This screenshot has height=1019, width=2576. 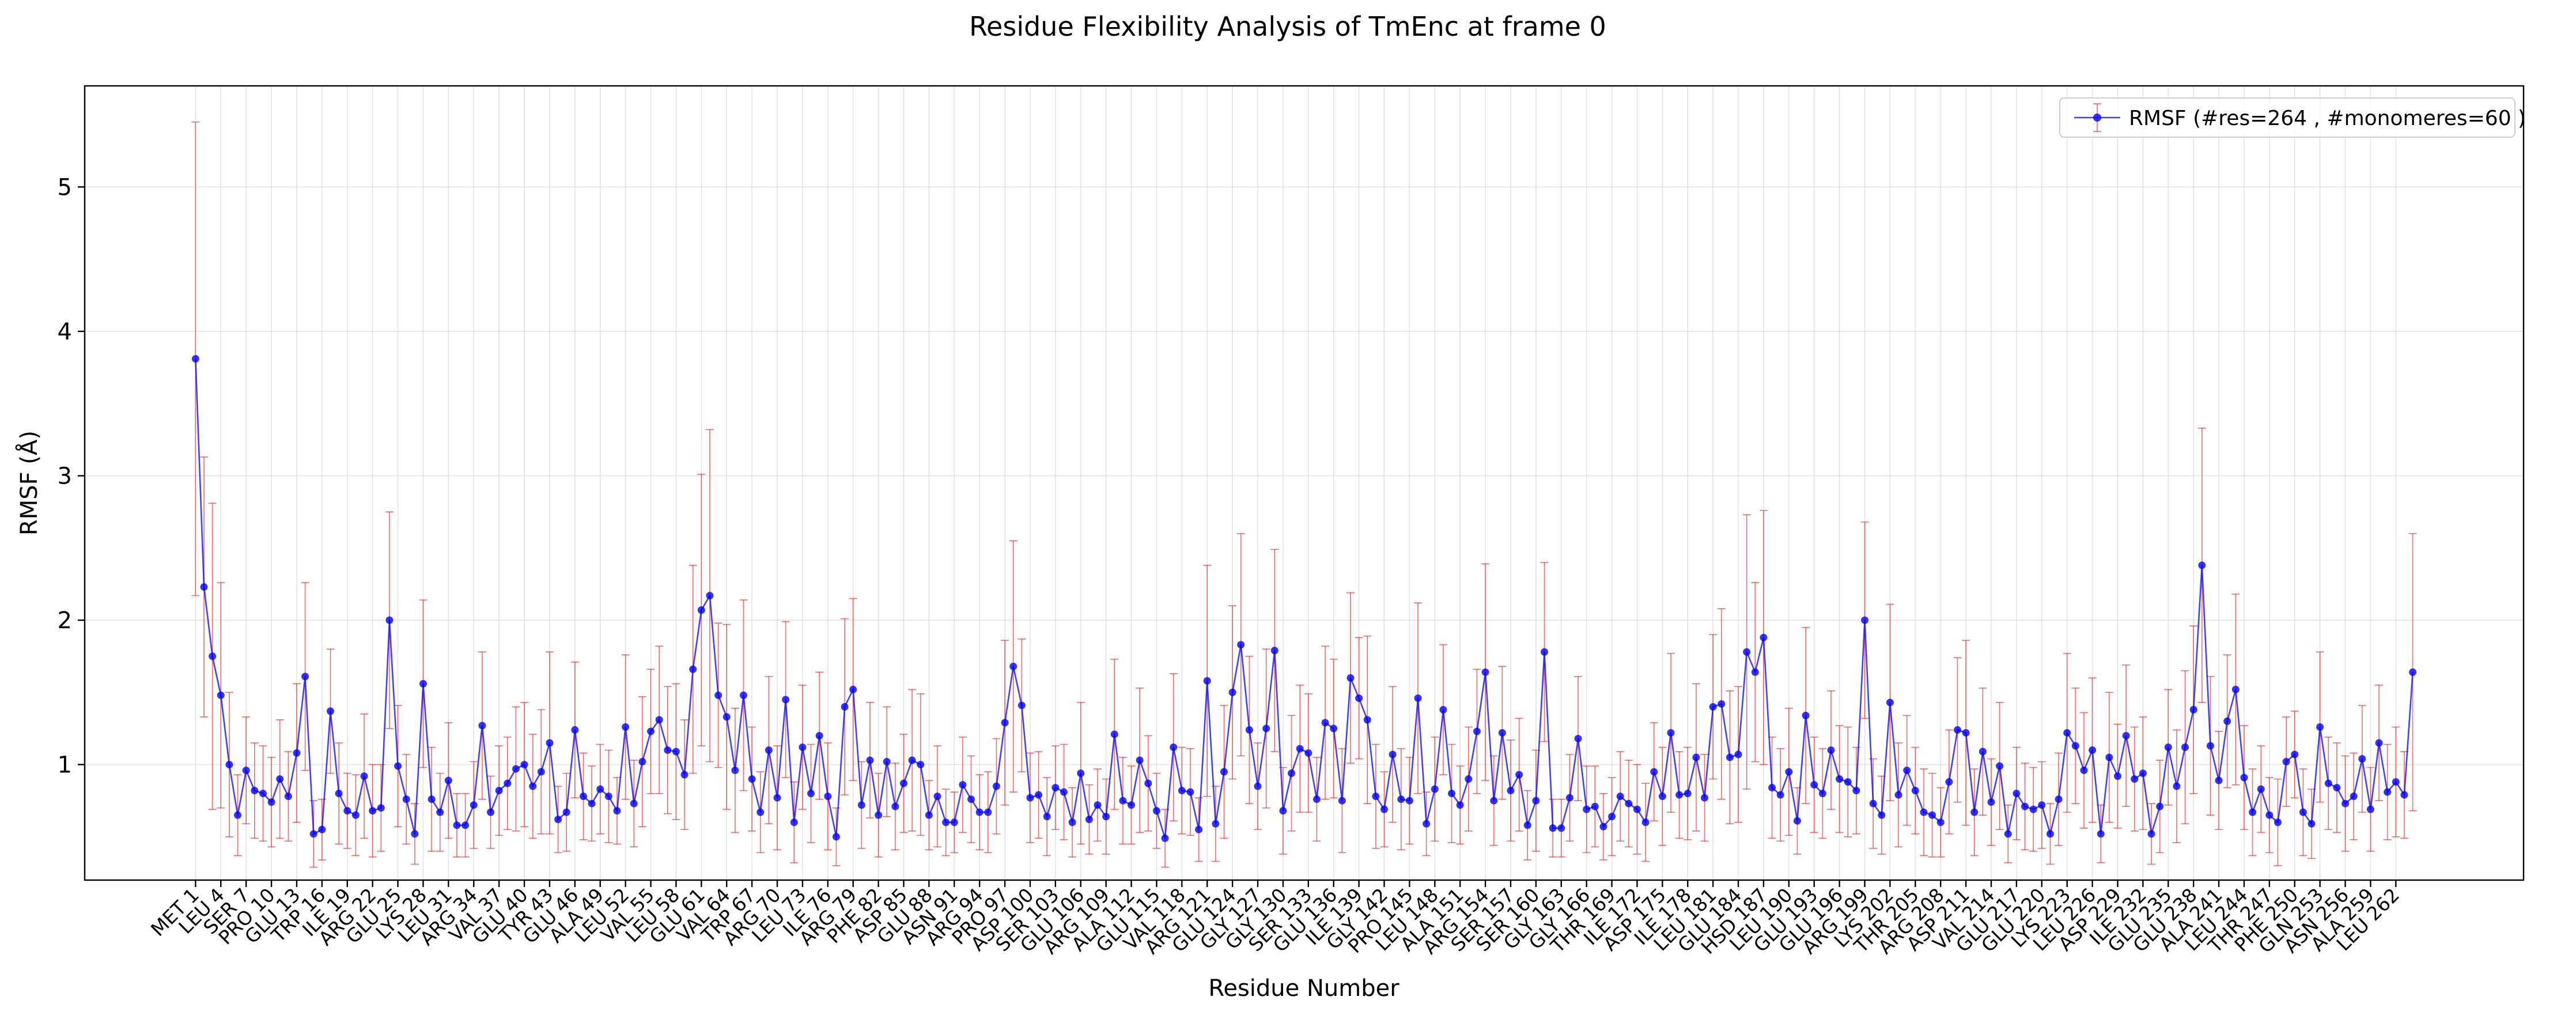 What do you see at coordinates (29, 483) in the screenshot?
I see `y-axis-label: RMSF (Å)` at bounding box center [29, 483].